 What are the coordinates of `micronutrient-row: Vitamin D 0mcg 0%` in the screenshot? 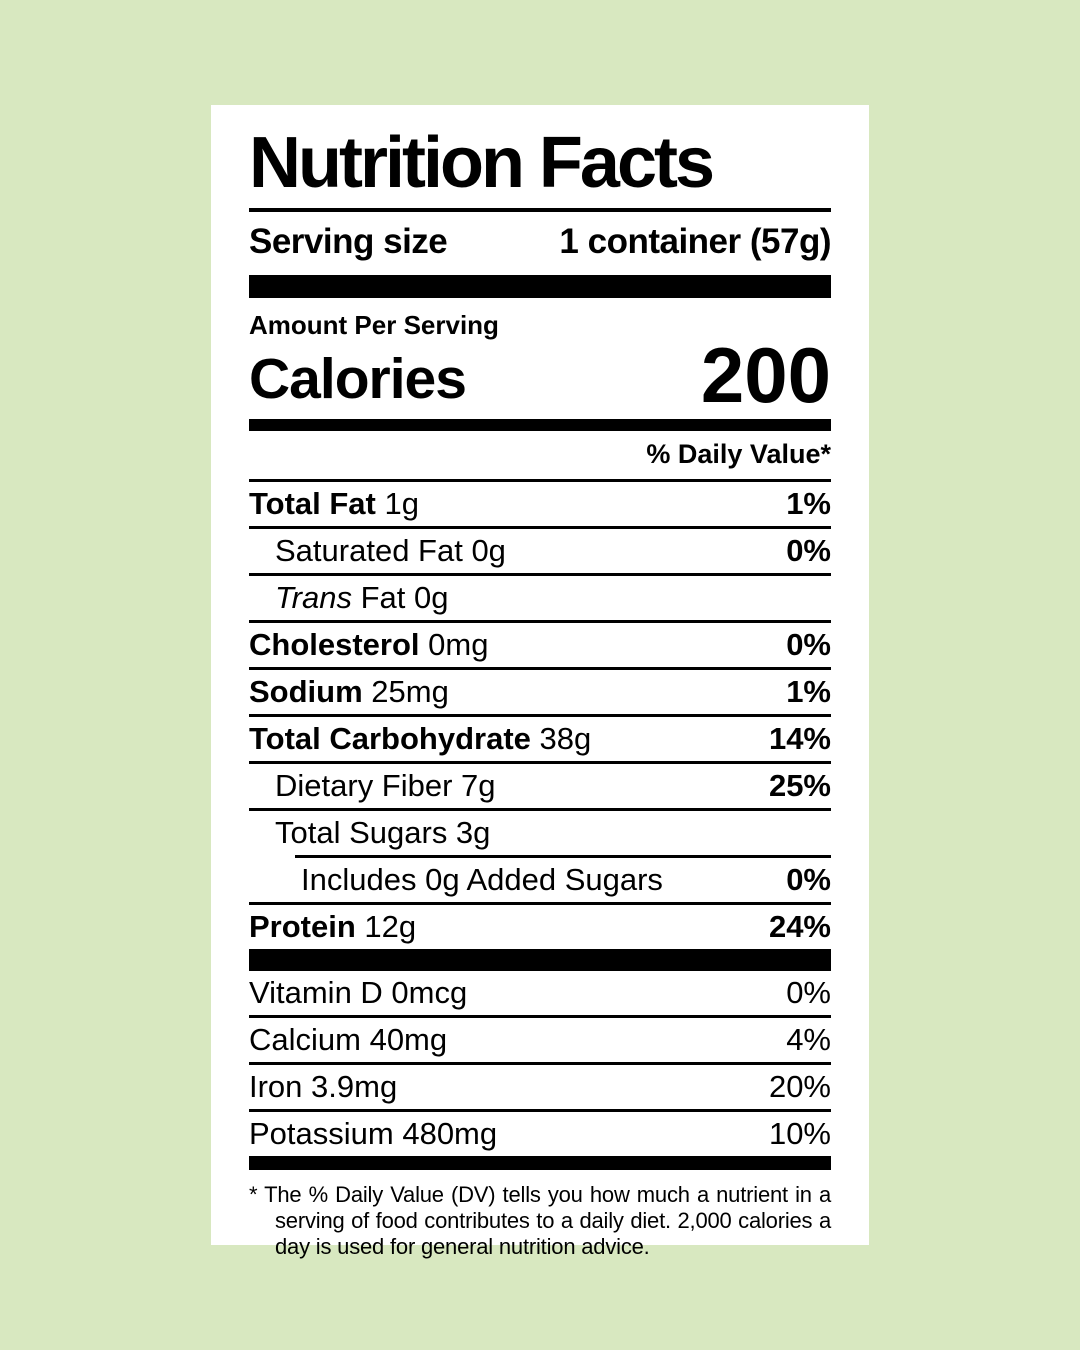 It's located at (540, 993).